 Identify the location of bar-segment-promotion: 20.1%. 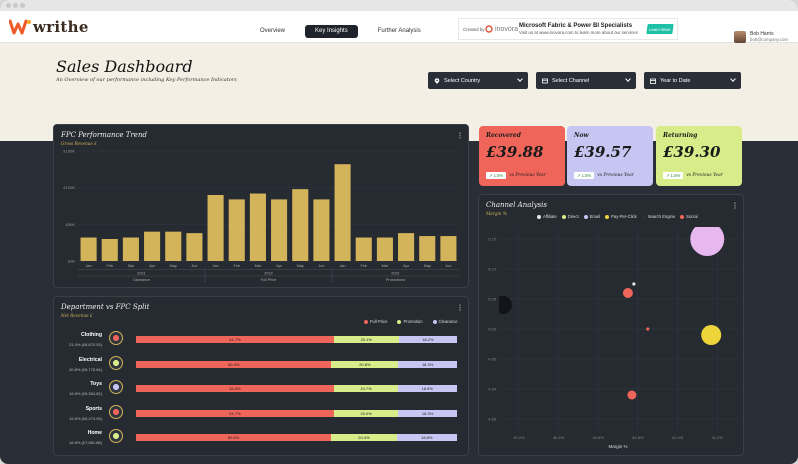
(366, 339).